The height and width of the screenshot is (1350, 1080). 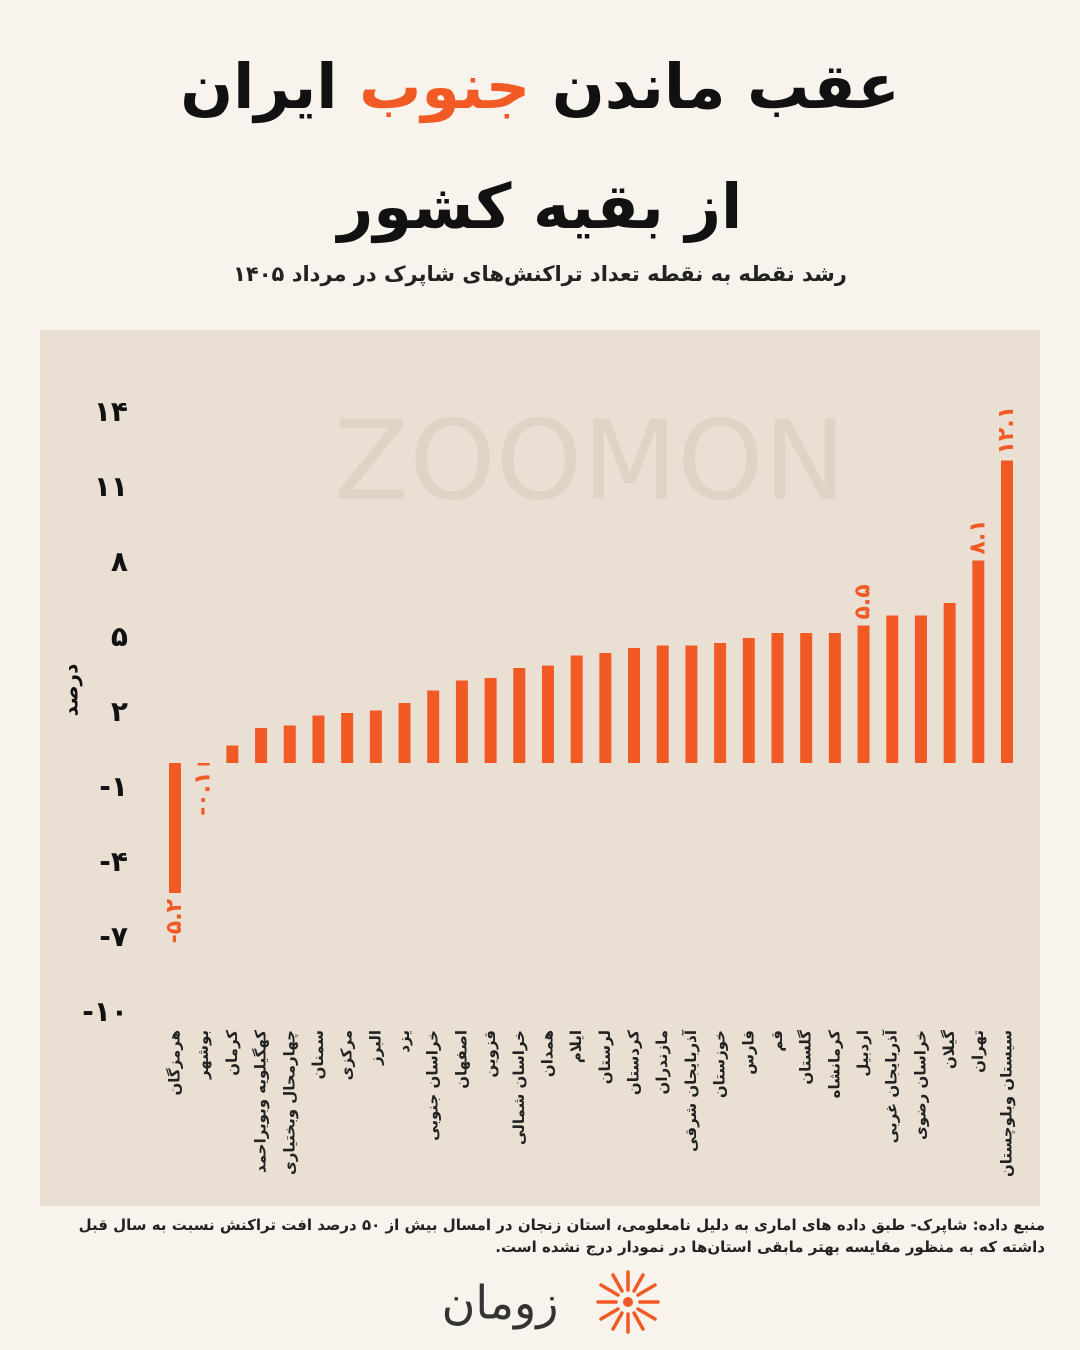 I want to click on y-tick-label: ۱۱, so click(x=111, y=486).